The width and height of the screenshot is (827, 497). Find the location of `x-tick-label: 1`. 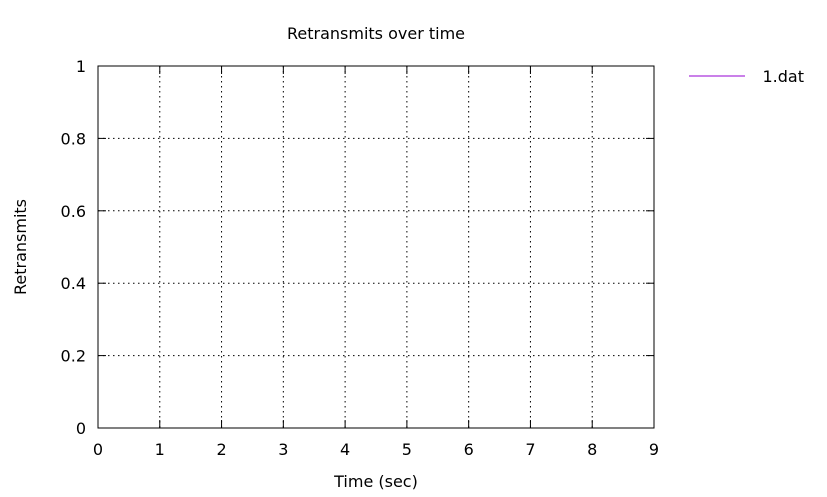

x-tick-label: 1 is located at coordinates (160, 449).